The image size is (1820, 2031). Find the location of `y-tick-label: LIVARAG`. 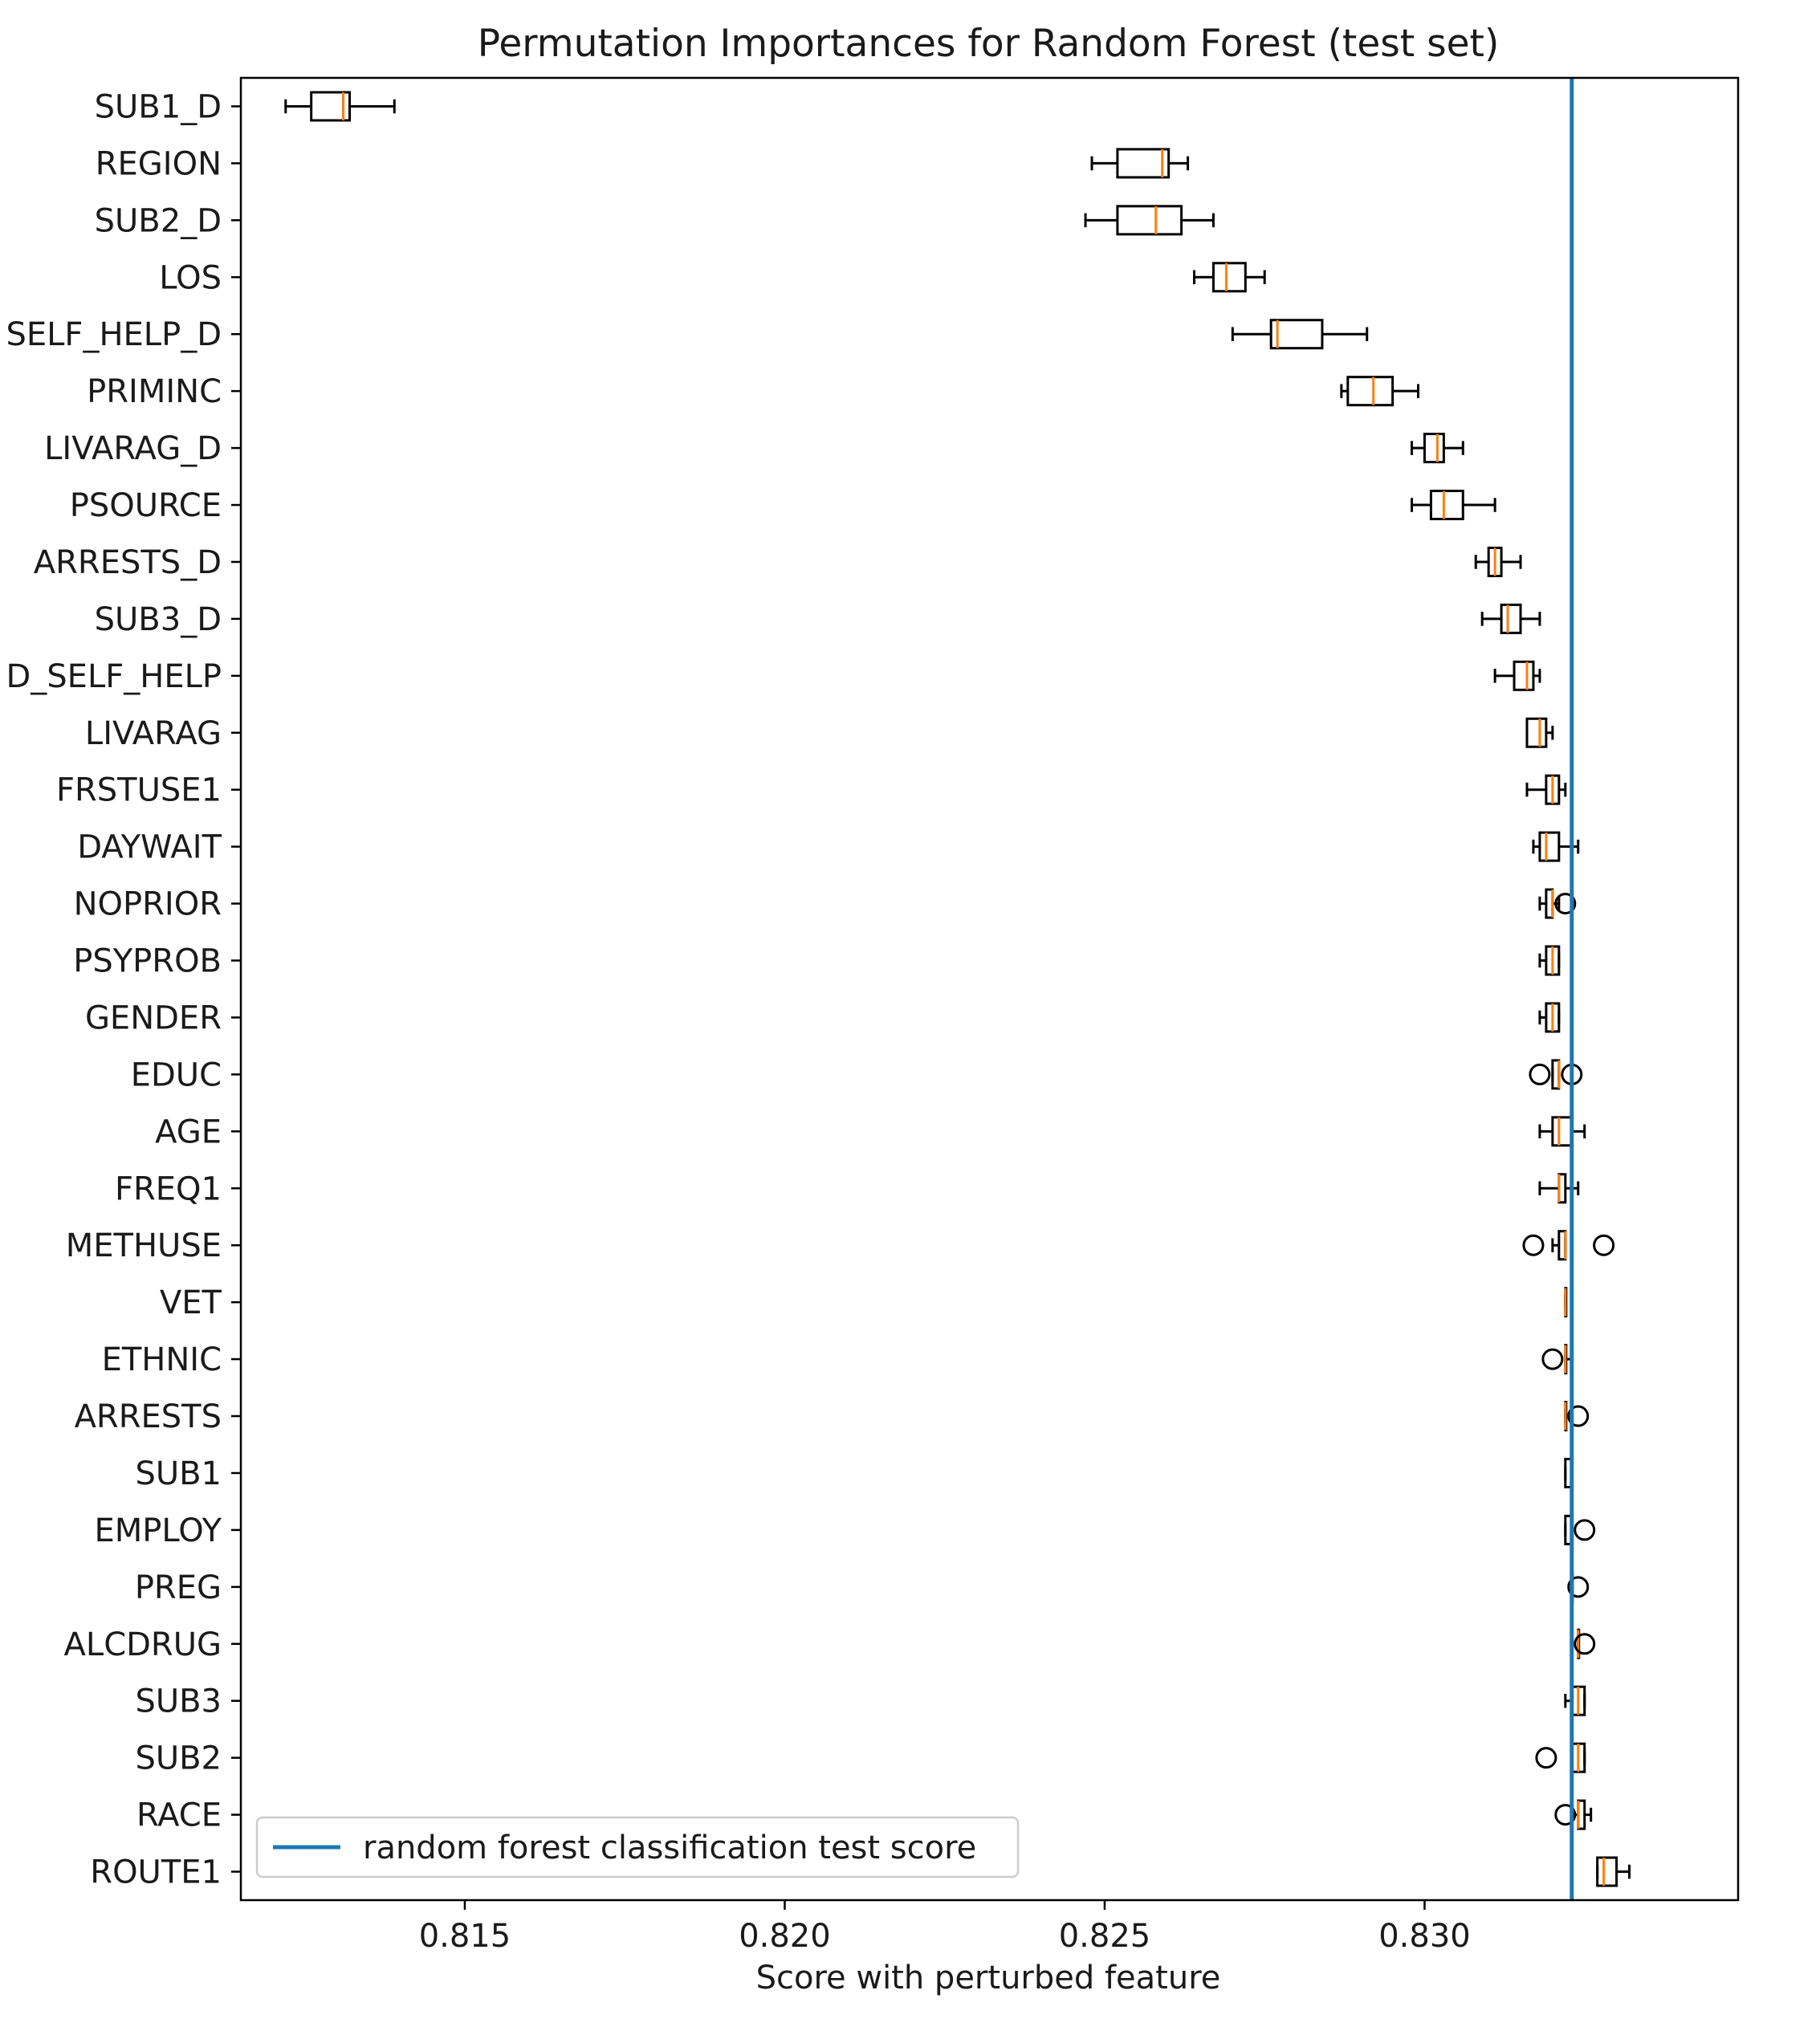

y-tick-label: LIVARAG is located at coordinates (154, 733).